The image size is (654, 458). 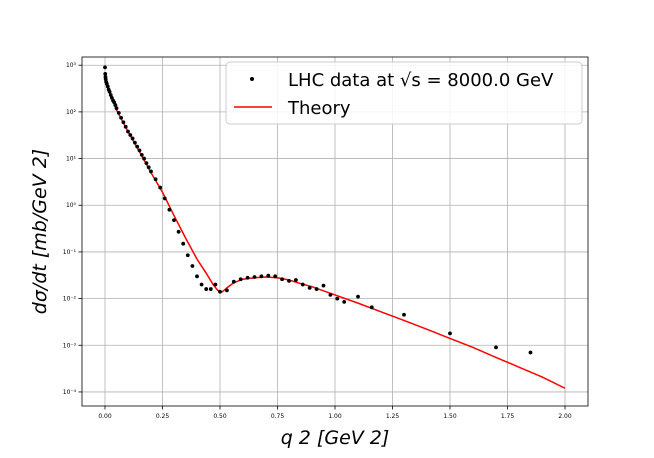 What do you see at coordinates (70, 345) in the screenshot?
I see `y-tick-label: 10⁻³` at bounding box center [70, 345].